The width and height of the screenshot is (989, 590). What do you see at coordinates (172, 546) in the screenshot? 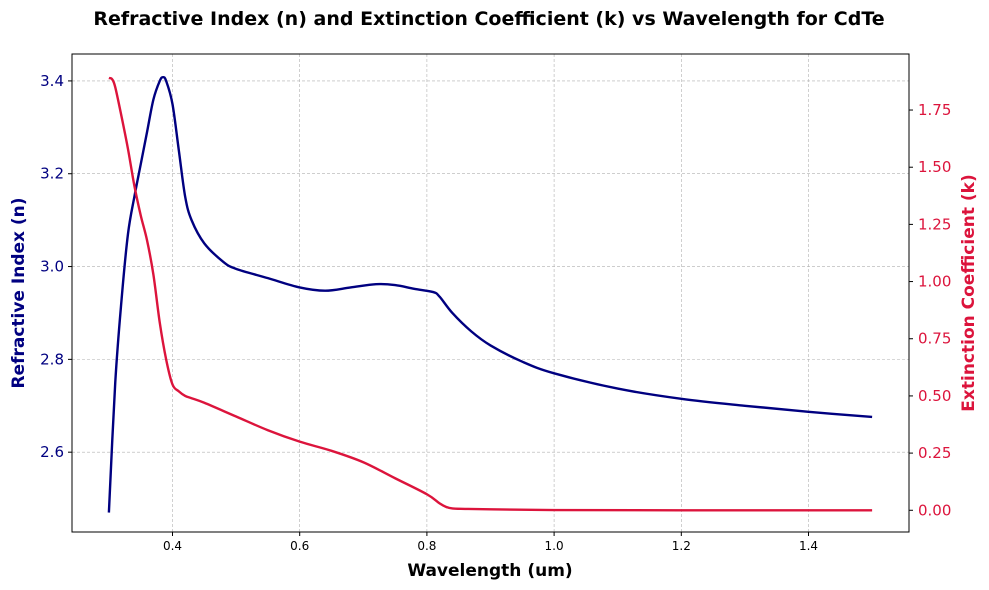
I see `x-tick-label: 0.4` at bounding box center [172, 546].